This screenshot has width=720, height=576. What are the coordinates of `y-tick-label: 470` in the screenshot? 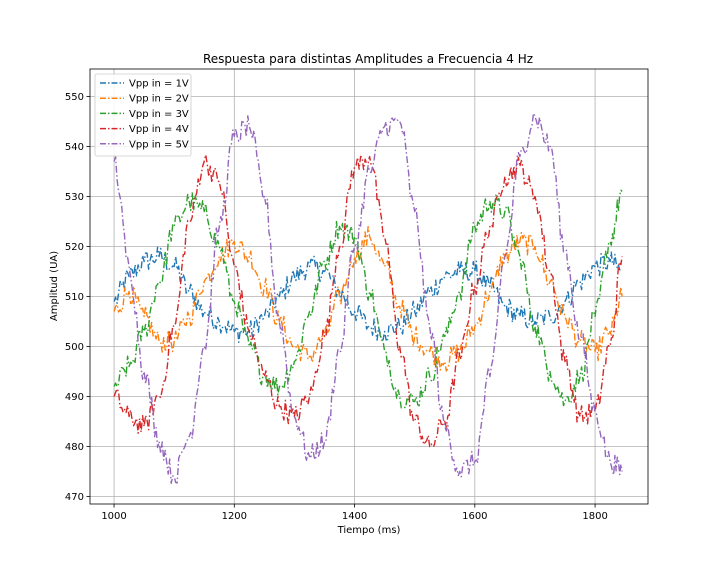 It's located at (74, 497).